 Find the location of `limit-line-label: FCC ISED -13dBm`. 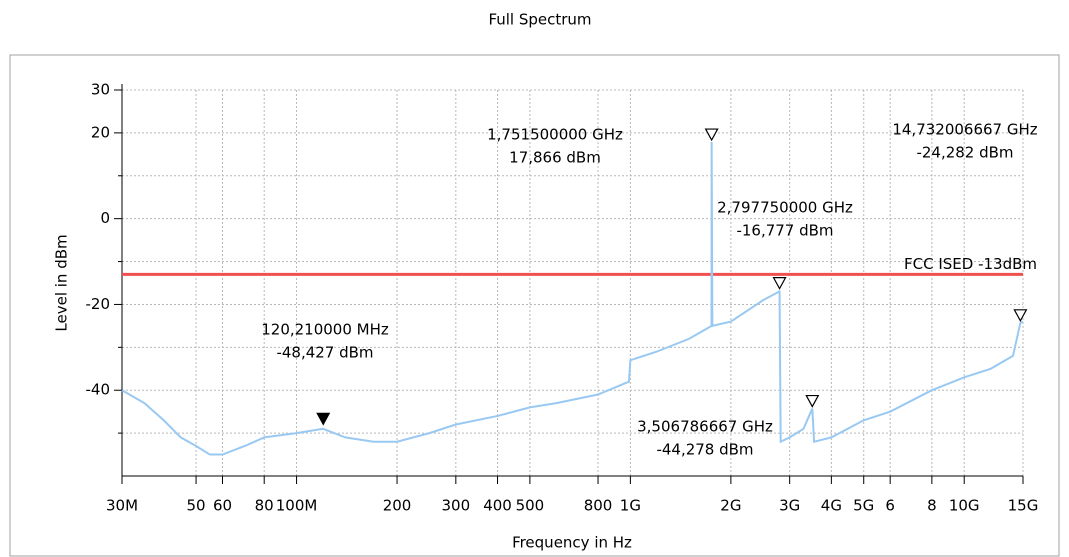

limit-line-label: FCC ISED -13dBm is located at coordinates (970, 264).